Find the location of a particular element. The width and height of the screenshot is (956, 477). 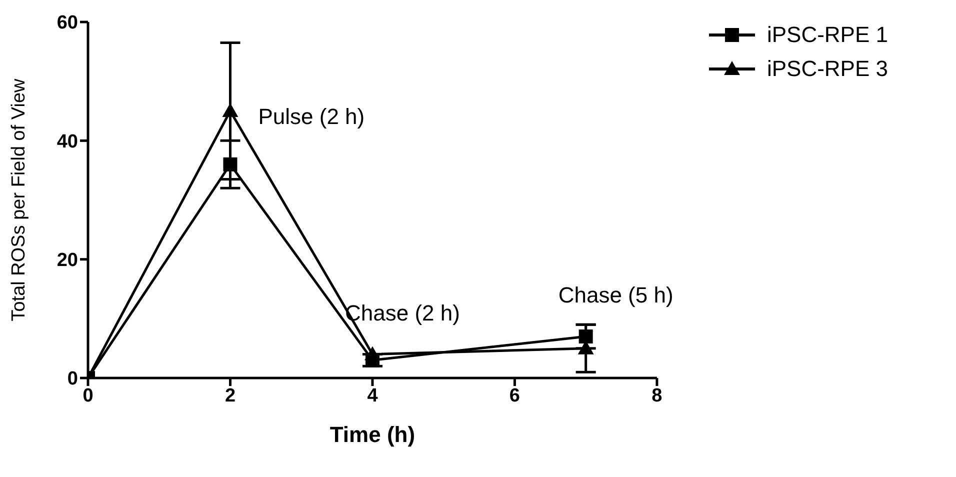

x-tick-label: 4 is located at coordinates (372, 395).